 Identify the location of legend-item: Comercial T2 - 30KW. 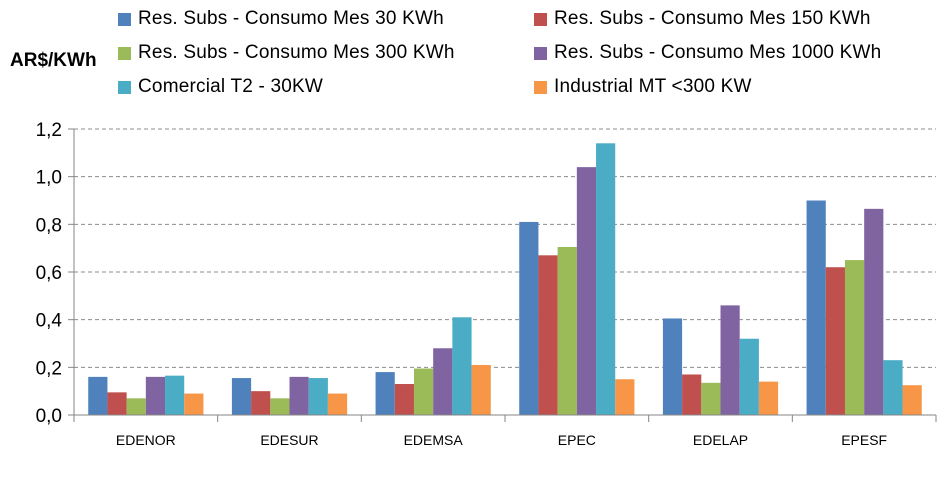
(220, 87).